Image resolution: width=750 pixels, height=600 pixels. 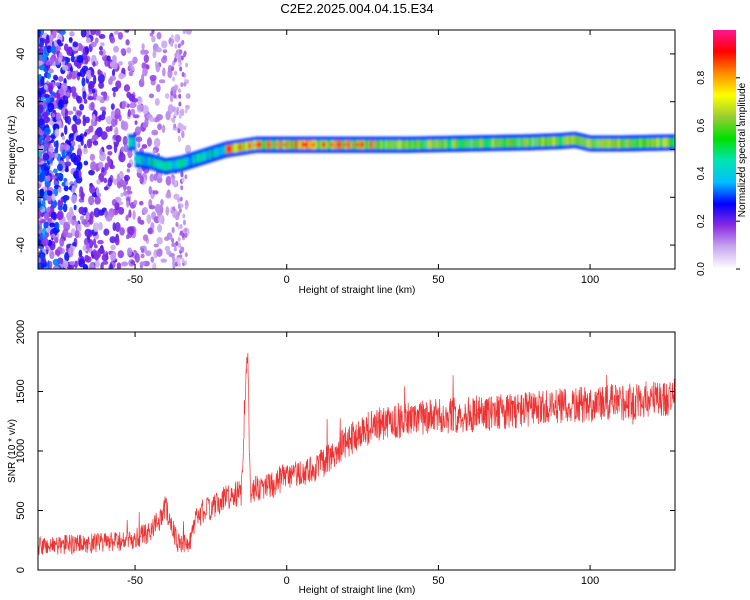 What do you see at coordinates (21, 510) in the screenshot?
I see `y-tick-label: 500` at bounding box center [21, 510].